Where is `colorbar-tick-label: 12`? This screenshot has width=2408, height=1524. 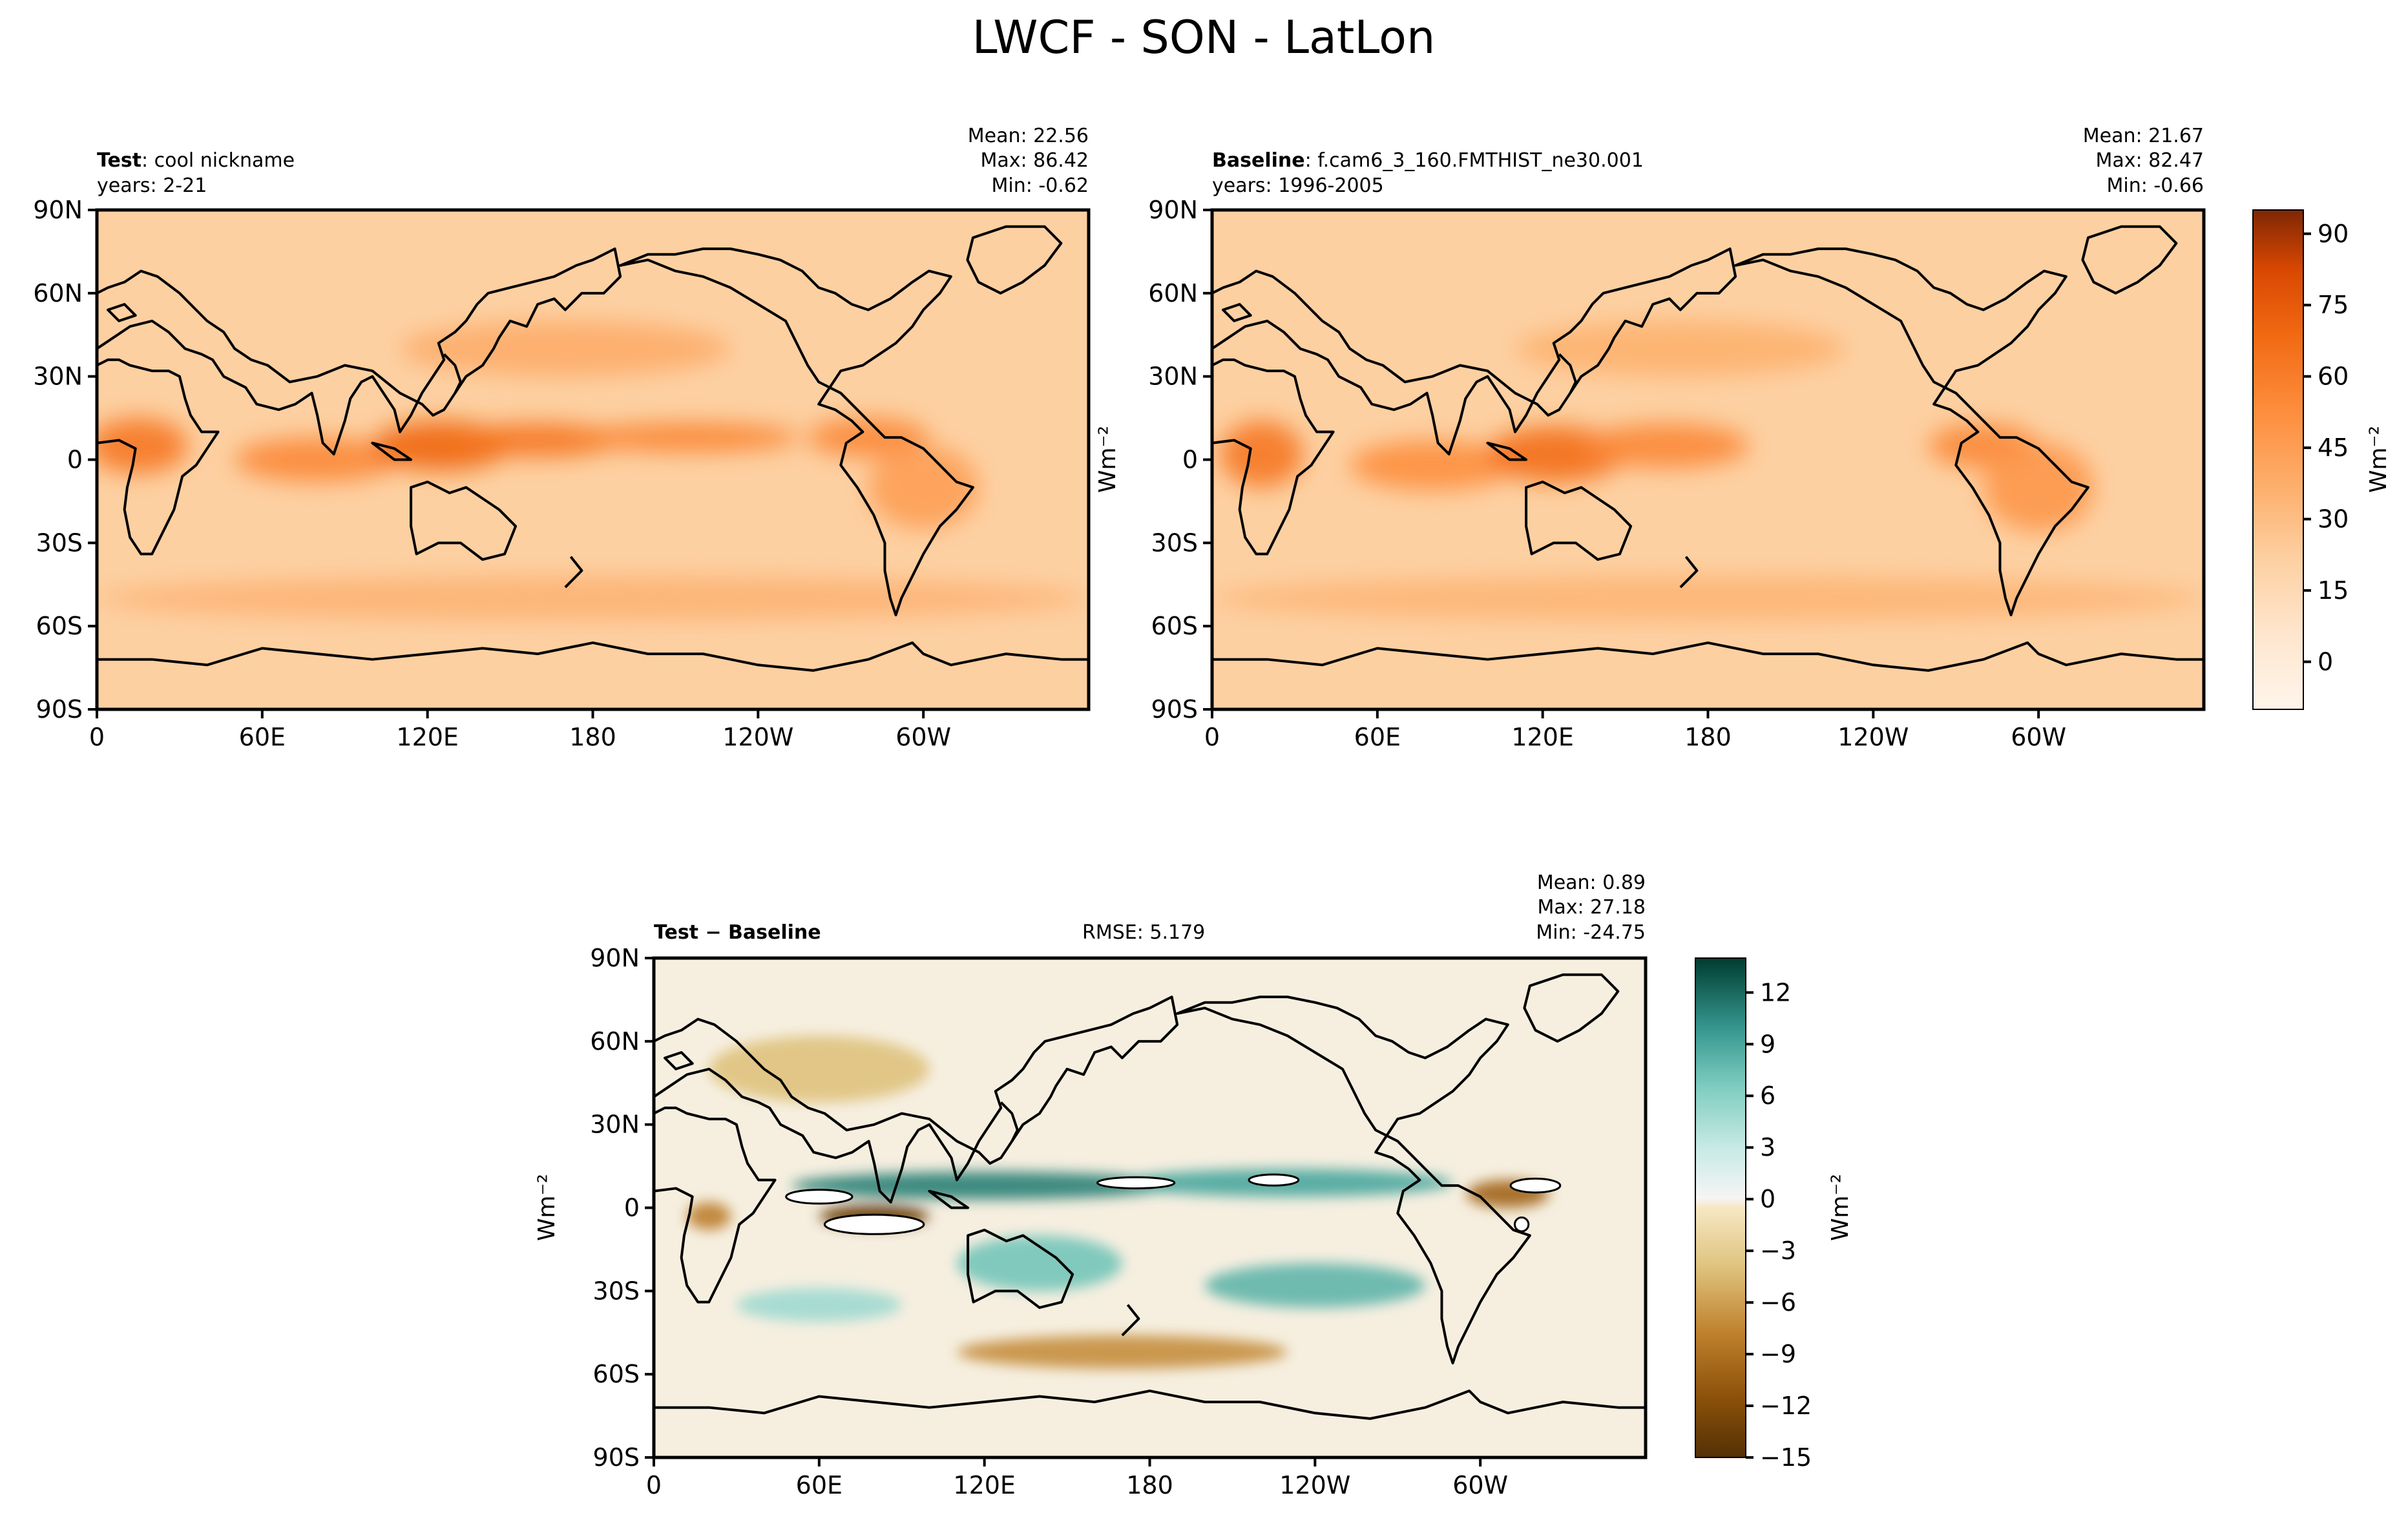 colorbar-tick-label: 12 is located at coordinates (1775, 992).